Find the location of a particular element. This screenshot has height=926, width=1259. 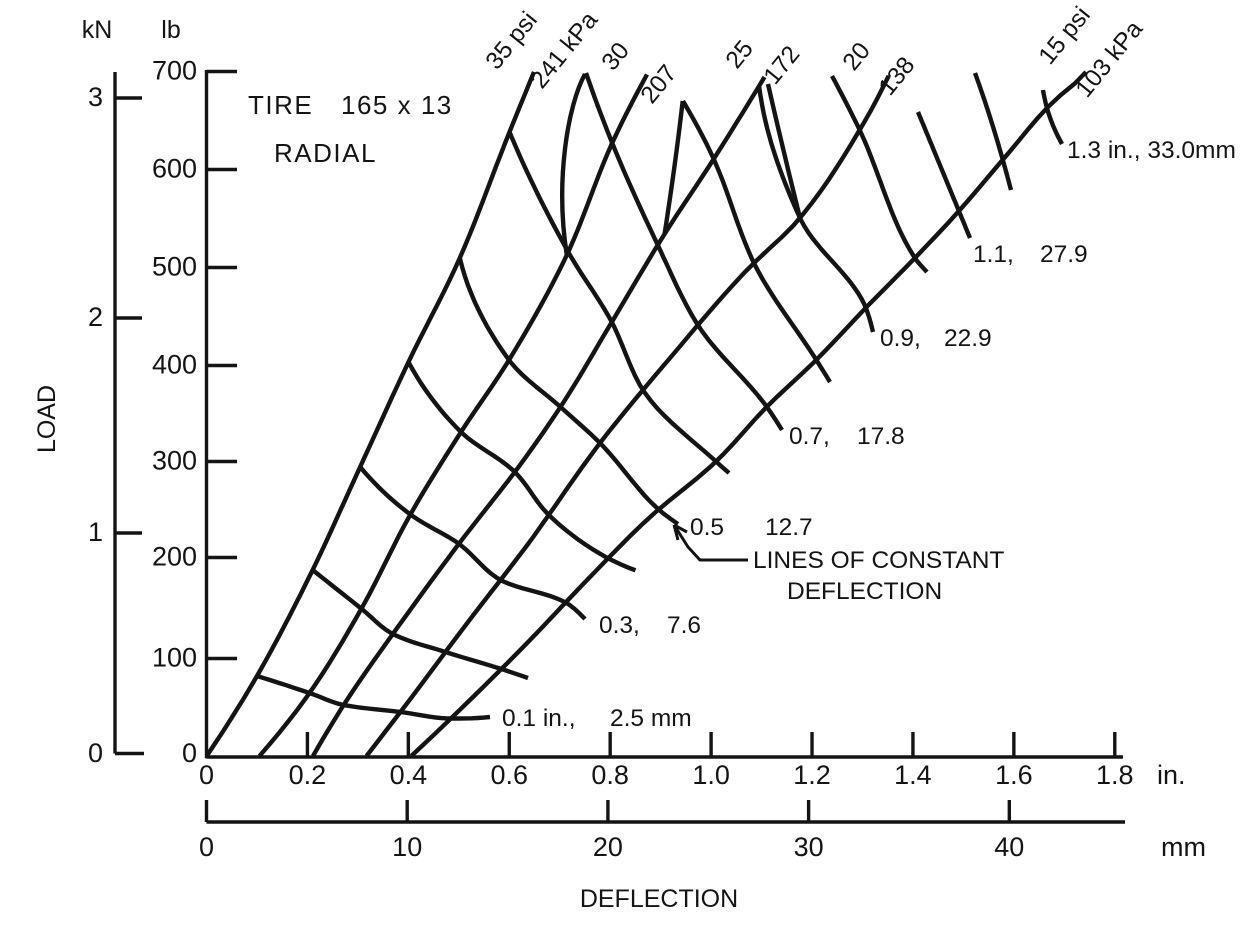

svg-text: lb is located at coordinates (170, 30).